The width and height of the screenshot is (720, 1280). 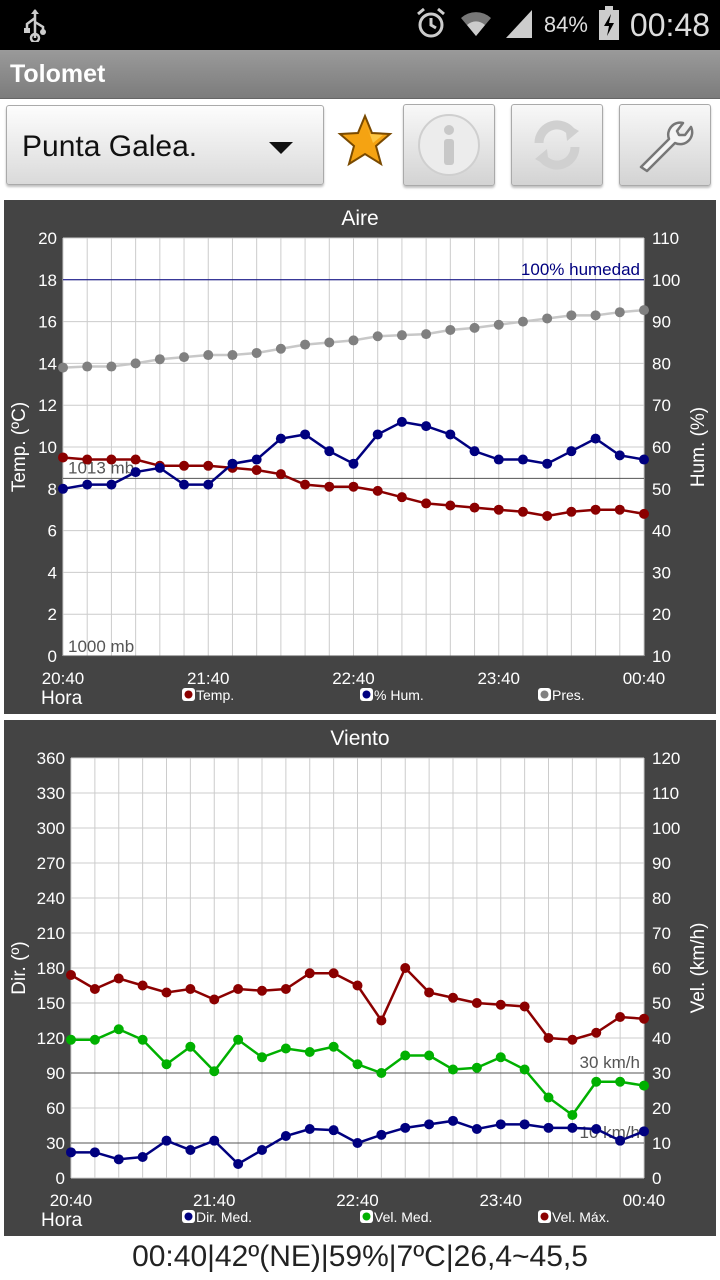 What do you see at coordinates (101, 646) in the screenshot?
I see `pressure-1000-label: 1000 mb` at bounding box center [101, 646].